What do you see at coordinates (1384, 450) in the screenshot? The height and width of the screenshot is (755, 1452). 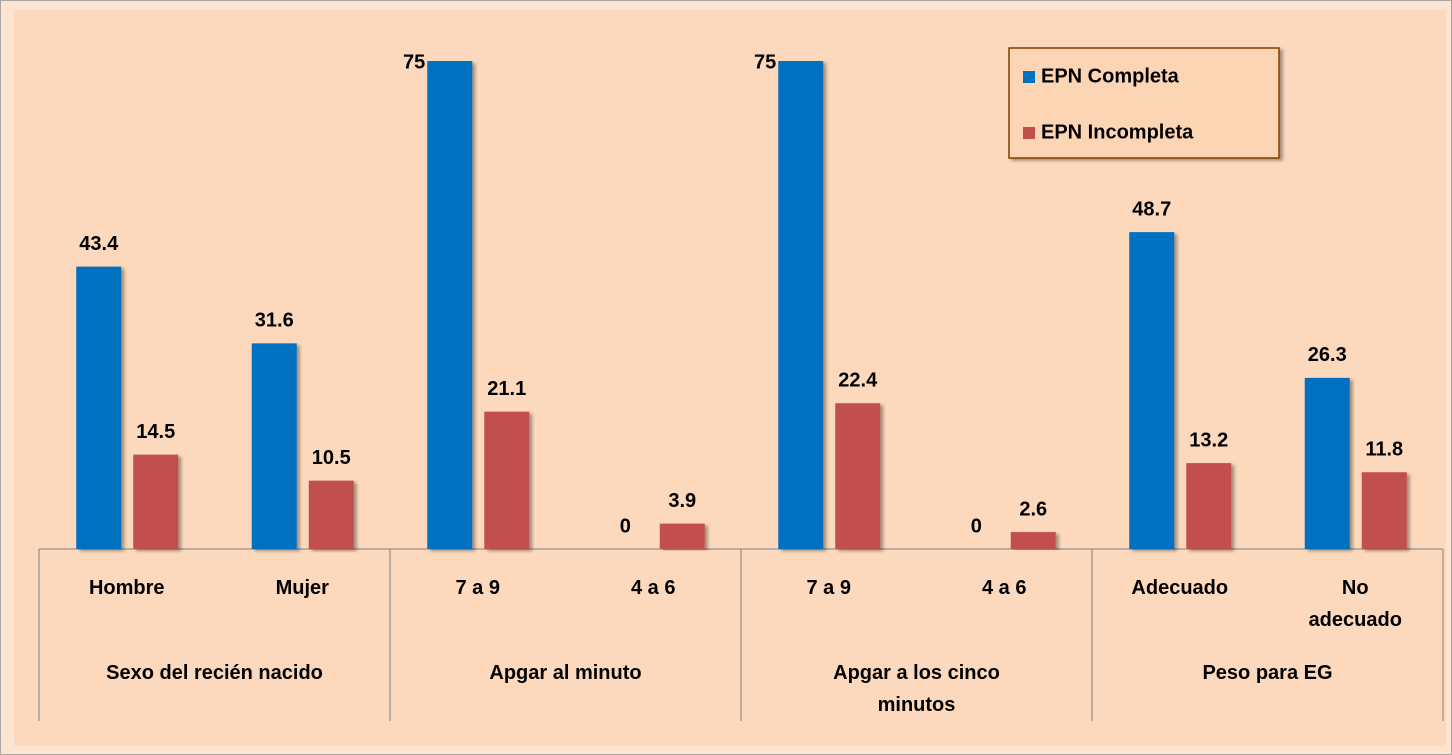 I see `data-label: 11.8` at bounding box center [1384, 450].